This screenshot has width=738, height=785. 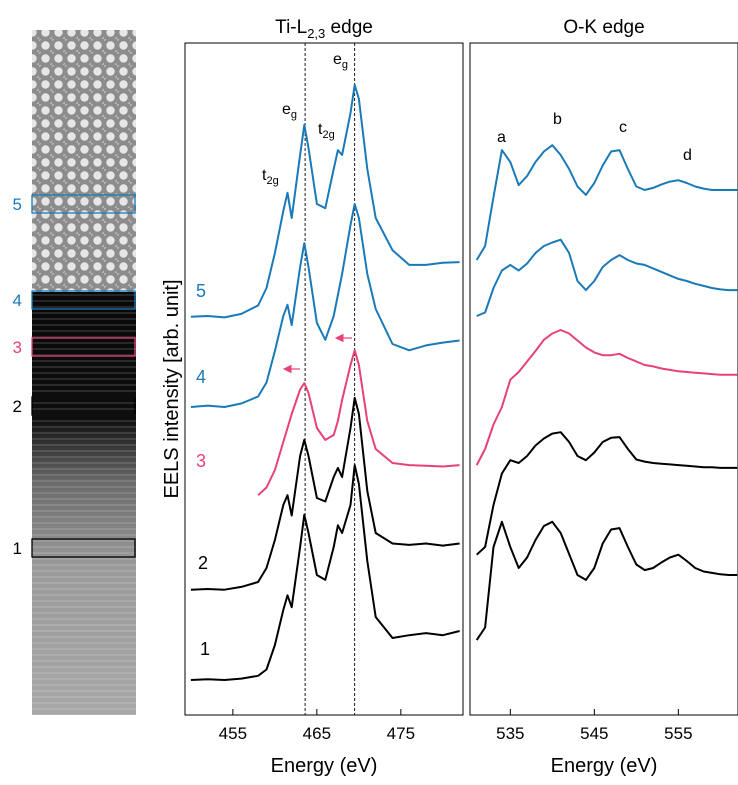 What do you see at coordinates (17, 204) in the screenshot?
I see `region-label: 5` at bounding box center [17, 204].